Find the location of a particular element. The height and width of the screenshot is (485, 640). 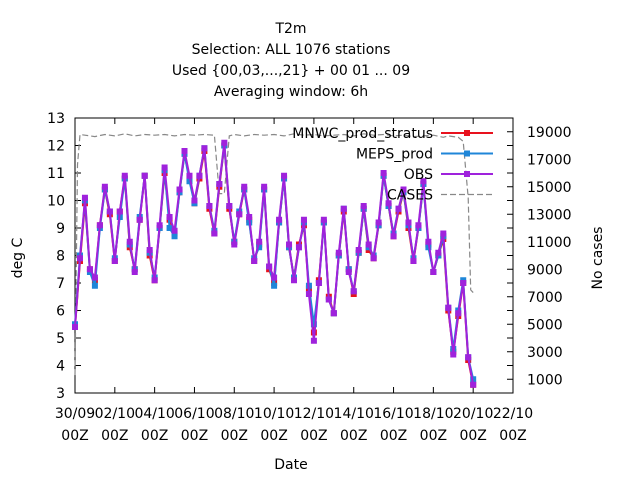

x-tick-label-date: 02/10 is located at coordinates (115, 414).